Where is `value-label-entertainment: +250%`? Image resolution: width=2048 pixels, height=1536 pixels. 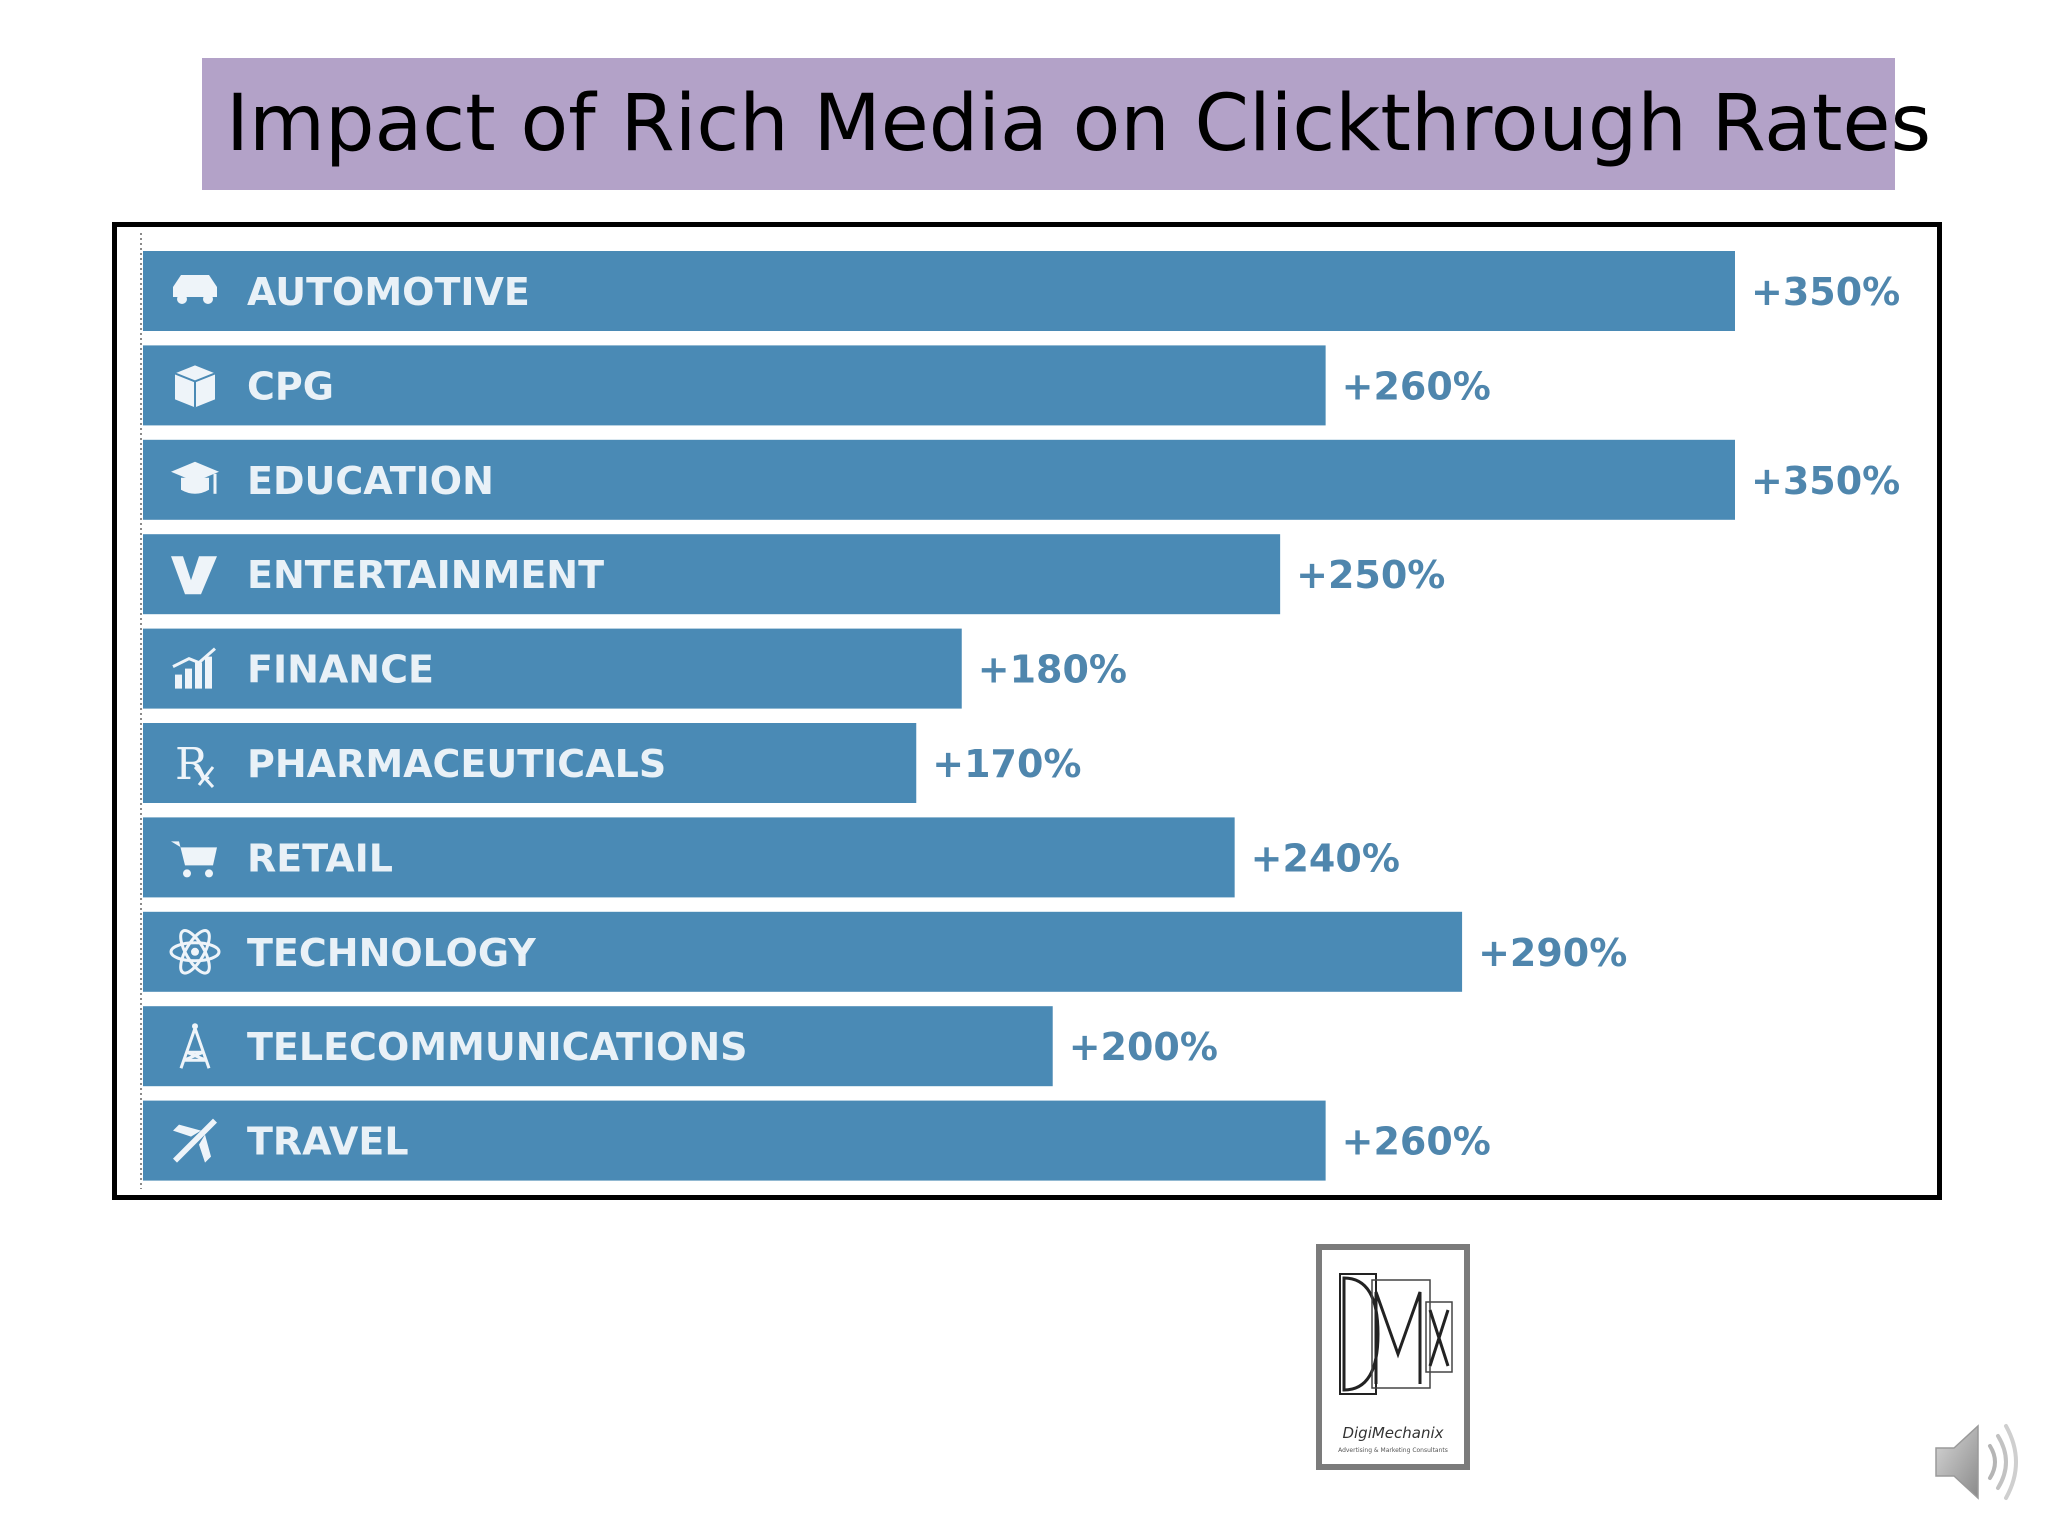
value-label-entertainment: +250% is located at coordinates (1370, 575).